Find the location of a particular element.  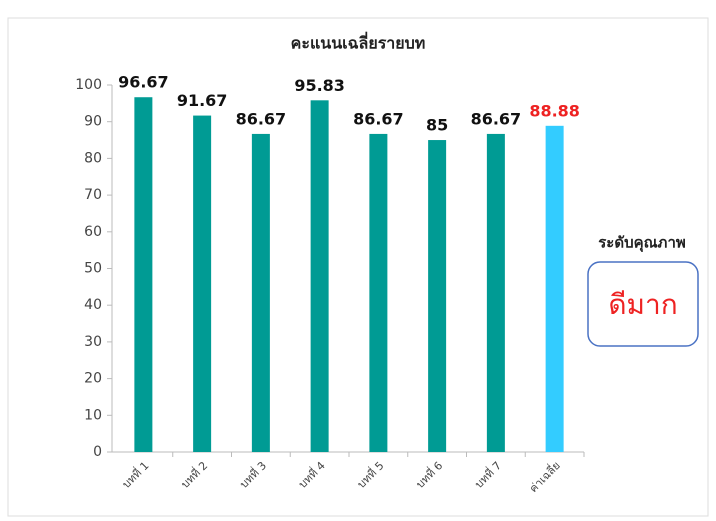

y-tick-label: 20 is located at coordinates (93, 379).